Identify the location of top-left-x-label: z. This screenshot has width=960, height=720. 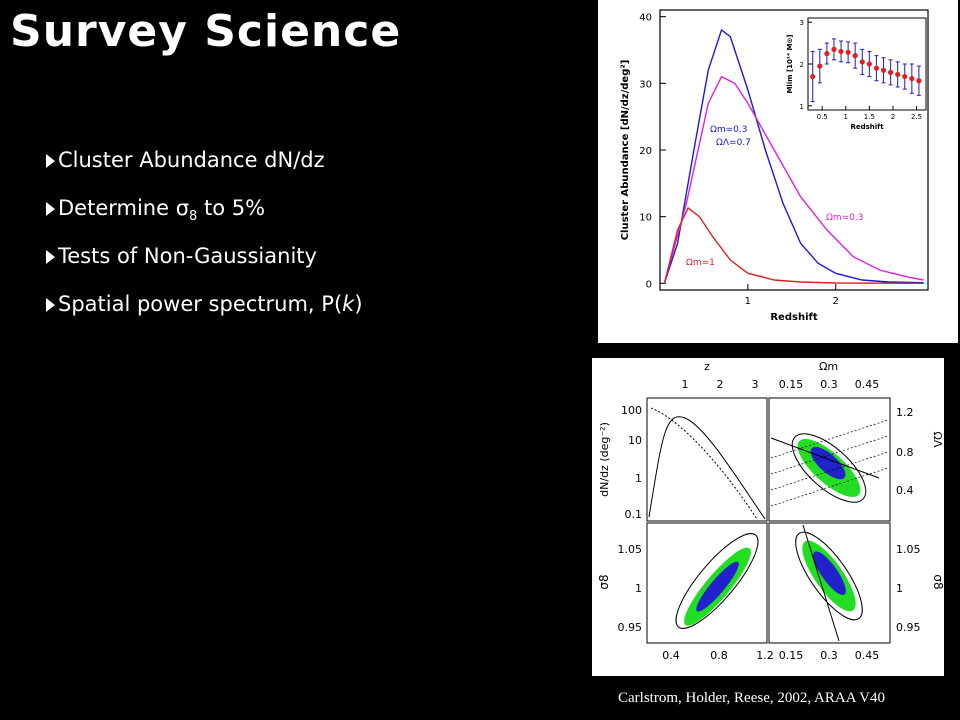
(707, 366).